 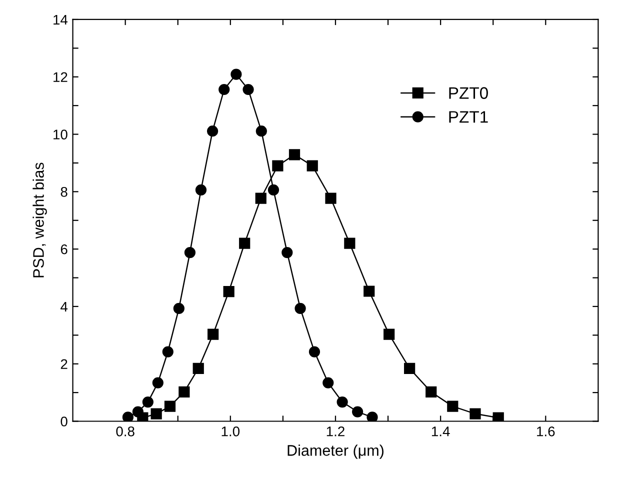 I want to click on legend-label: PZT1, so click(x=468, y=117).